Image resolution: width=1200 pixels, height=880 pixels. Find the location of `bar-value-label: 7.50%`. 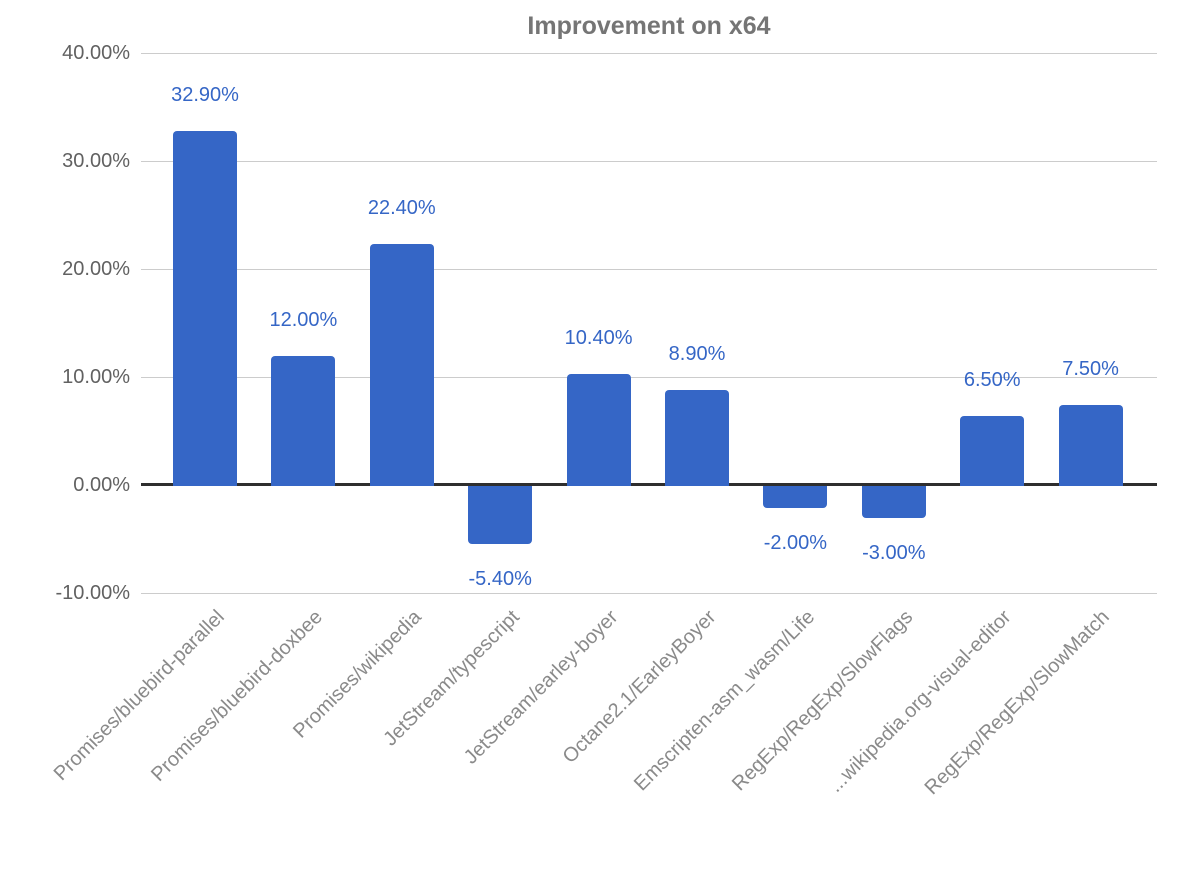

bar-value-label: 7.50% is located at coordinates (1090, 369).